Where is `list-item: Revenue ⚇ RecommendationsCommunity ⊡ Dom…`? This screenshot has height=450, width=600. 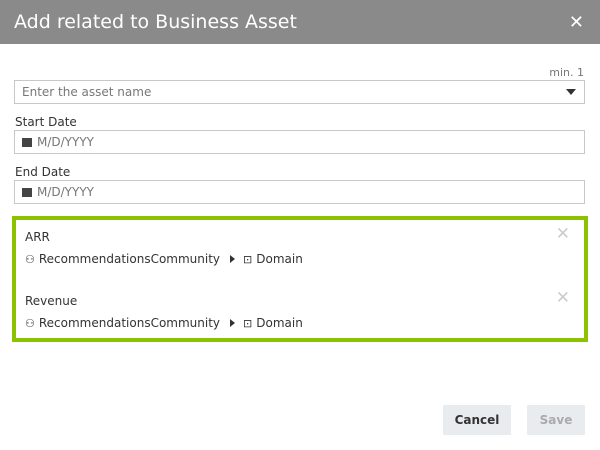
list-item: Revenue ⚇ RecommendationsCommunity ⊡ Dom… is located at coordinates (164, 312).